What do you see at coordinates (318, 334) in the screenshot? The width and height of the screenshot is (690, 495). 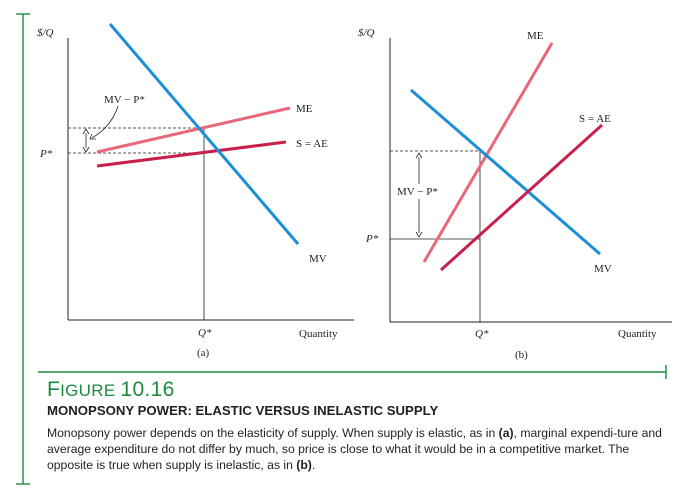 I see `panel-a-x-axis-label: Quantity` at bounding box center [318, 334].